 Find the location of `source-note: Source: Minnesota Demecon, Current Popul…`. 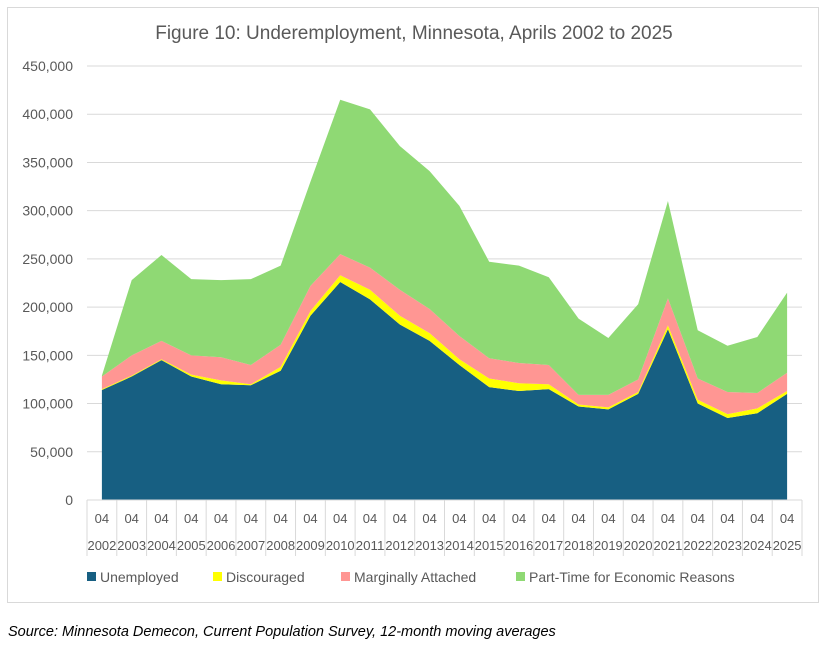

source-note: Source: Minnesota Demecon, Current Popul… is located at coordinates (282, 632).